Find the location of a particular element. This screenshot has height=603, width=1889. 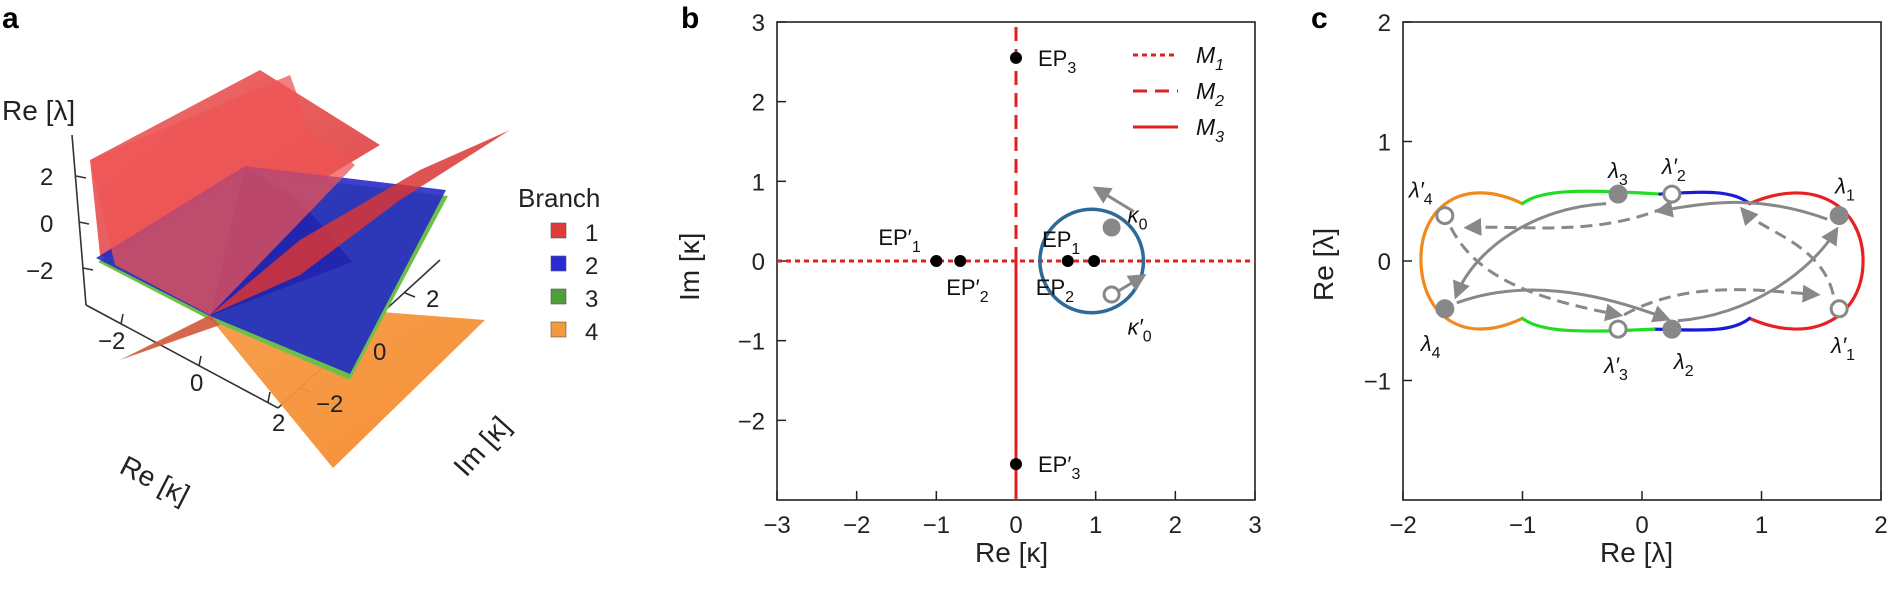

ep-label: EP2 is located at coordinates (1055, 290).